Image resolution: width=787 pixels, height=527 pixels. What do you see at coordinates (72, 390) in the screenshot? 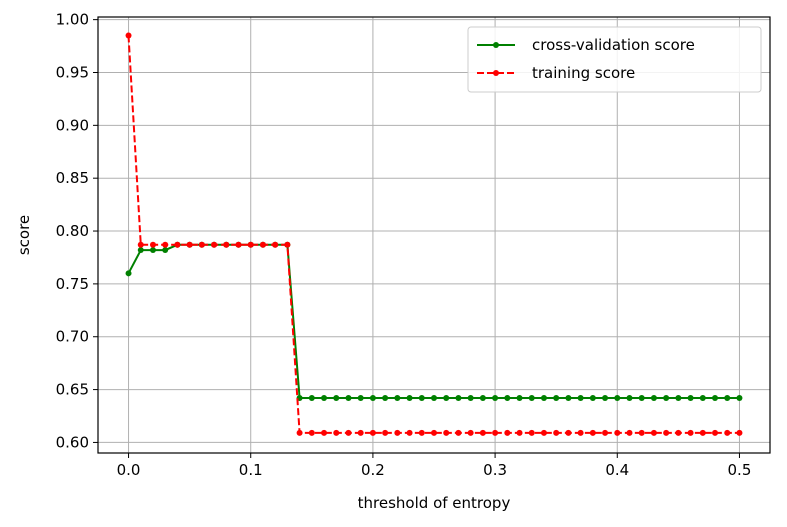
I see `y-tick-label: 0.65` at bounding box center [72, 390].